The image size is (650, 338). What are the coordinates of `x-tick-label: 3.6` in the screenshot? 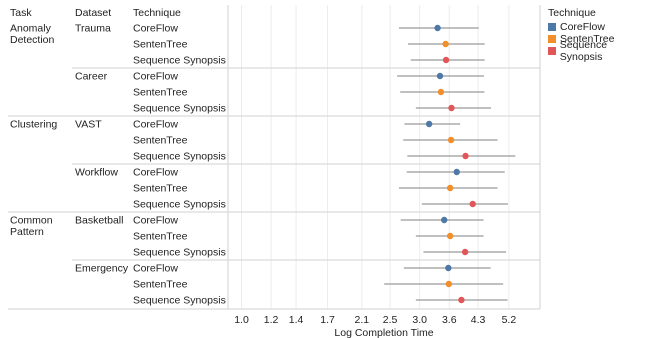 It's located at (449, 320).